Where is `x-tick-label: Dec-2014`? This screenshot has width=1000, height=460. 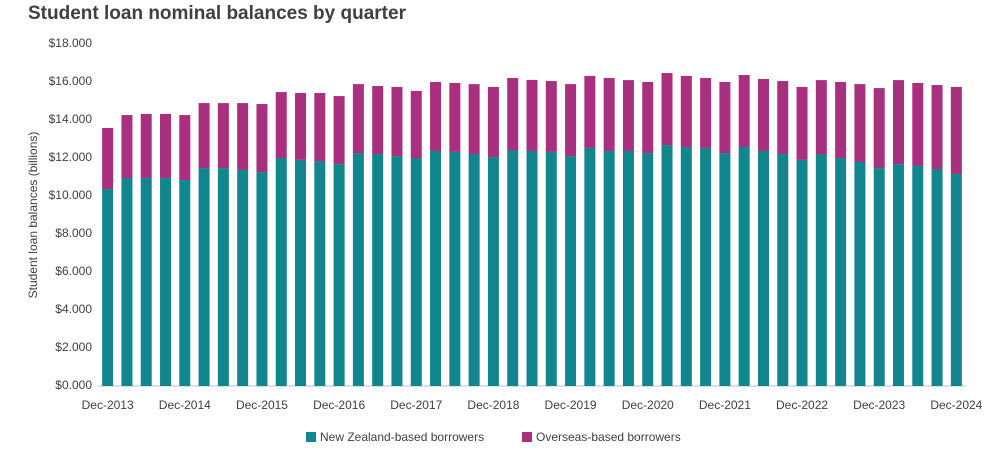
x-tick-label: Dec-2014 is located at coordinates (185, 405).